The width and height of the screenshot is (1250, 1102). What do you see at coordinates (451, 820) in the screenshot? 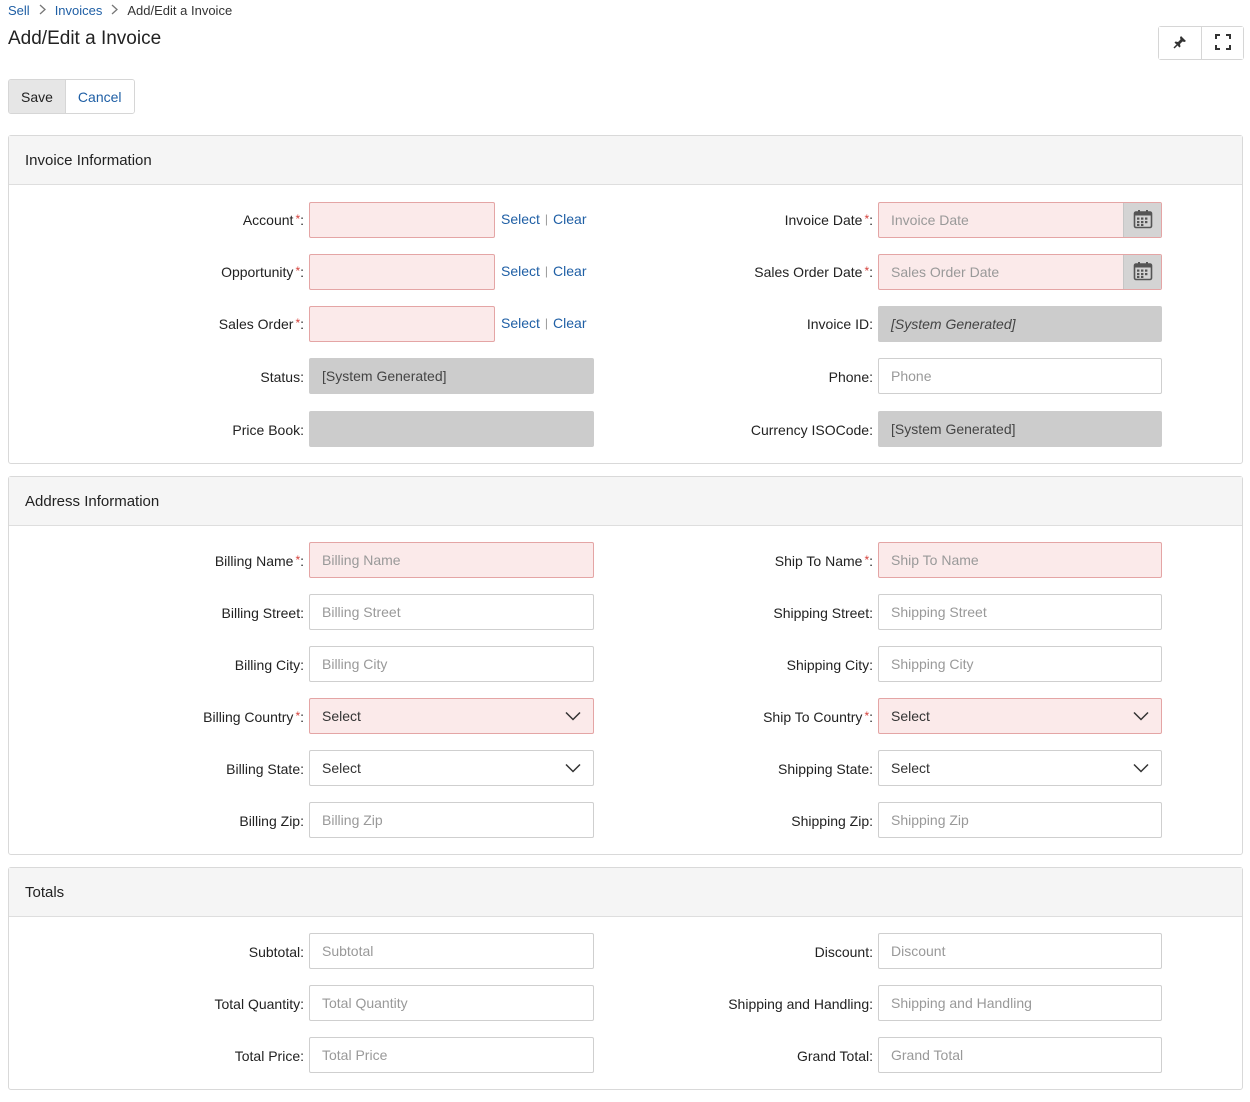
I see `billing-zip-input: Billing Zip` at bounding box center [451, 820].